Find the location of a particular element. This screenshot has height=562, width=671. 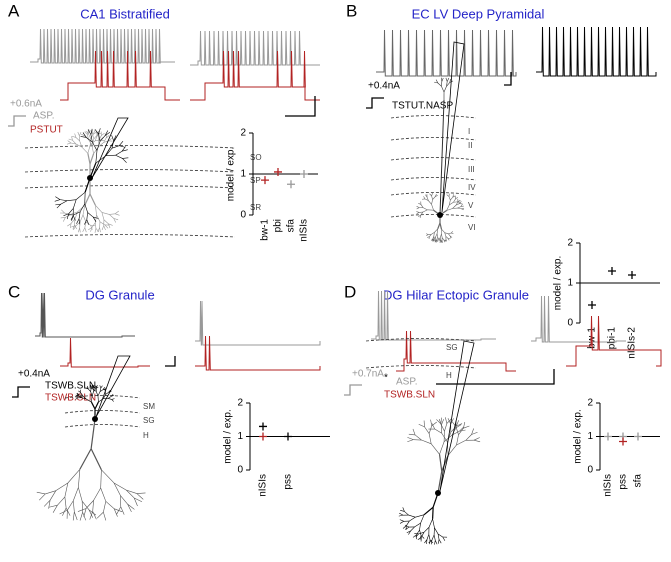

panel-title: CA1 Bistratified is located at coordinates (125, 13).